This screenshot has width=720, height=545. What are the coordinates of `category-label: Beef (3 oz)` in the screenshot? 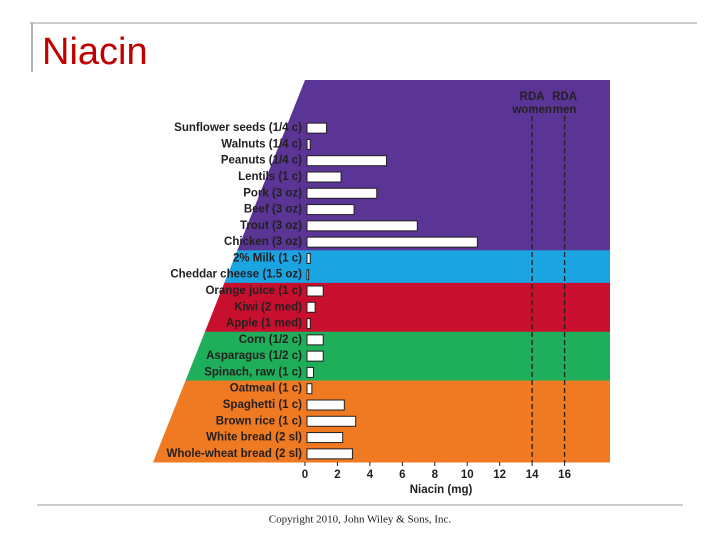 It's located at (273, 210).